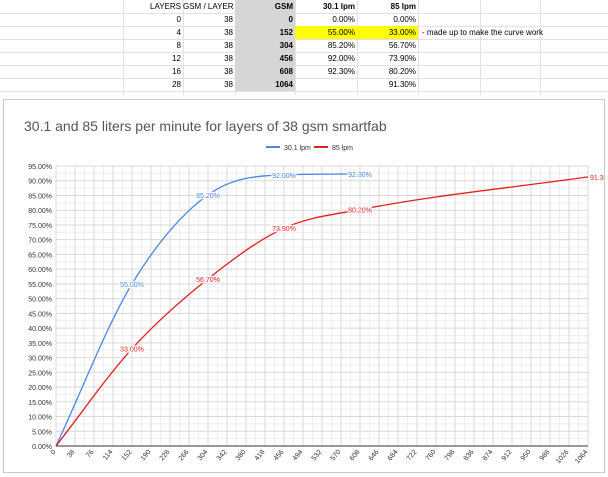 The height and width of the screenshot is (477, 608). What do you see at coordinates (54, 453) in the screenshot?
I see `x-tick-label: 0` at bounding box center [54, 453].